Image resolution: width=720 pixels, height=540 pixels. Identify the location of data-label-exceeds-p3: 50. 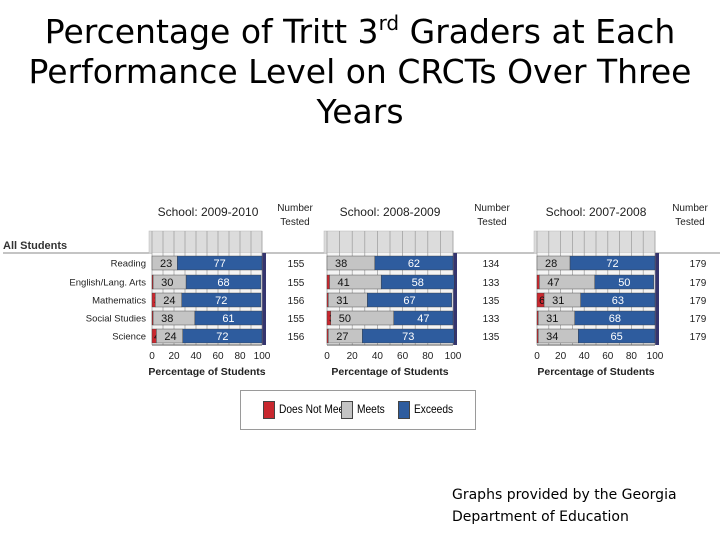
(624, 283).